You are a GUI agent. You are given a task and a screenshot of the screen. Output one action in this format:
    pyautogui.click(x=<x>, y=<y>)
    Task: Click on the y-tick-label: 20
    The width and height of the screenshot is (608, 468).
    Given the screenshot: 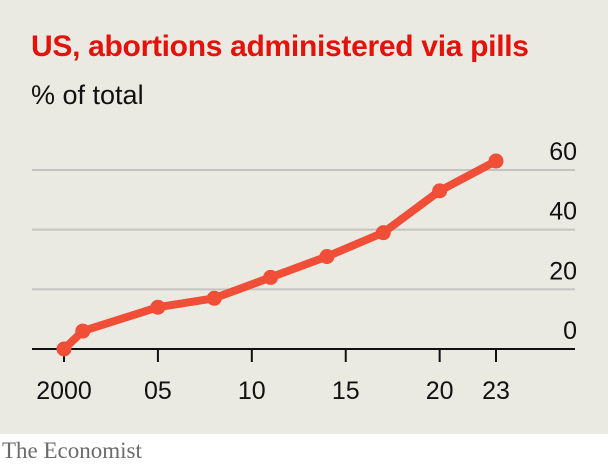 What is the action you would take?
    pyautogui.click(x=563, y=271)
    